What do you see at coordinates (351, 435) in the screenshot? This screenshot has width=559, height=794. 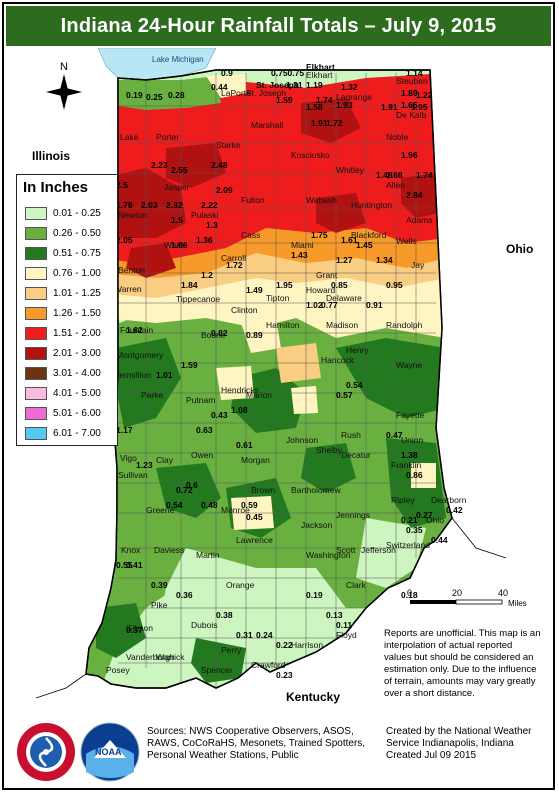 I see `county-label: Rush` at bounding box center [351, 435].